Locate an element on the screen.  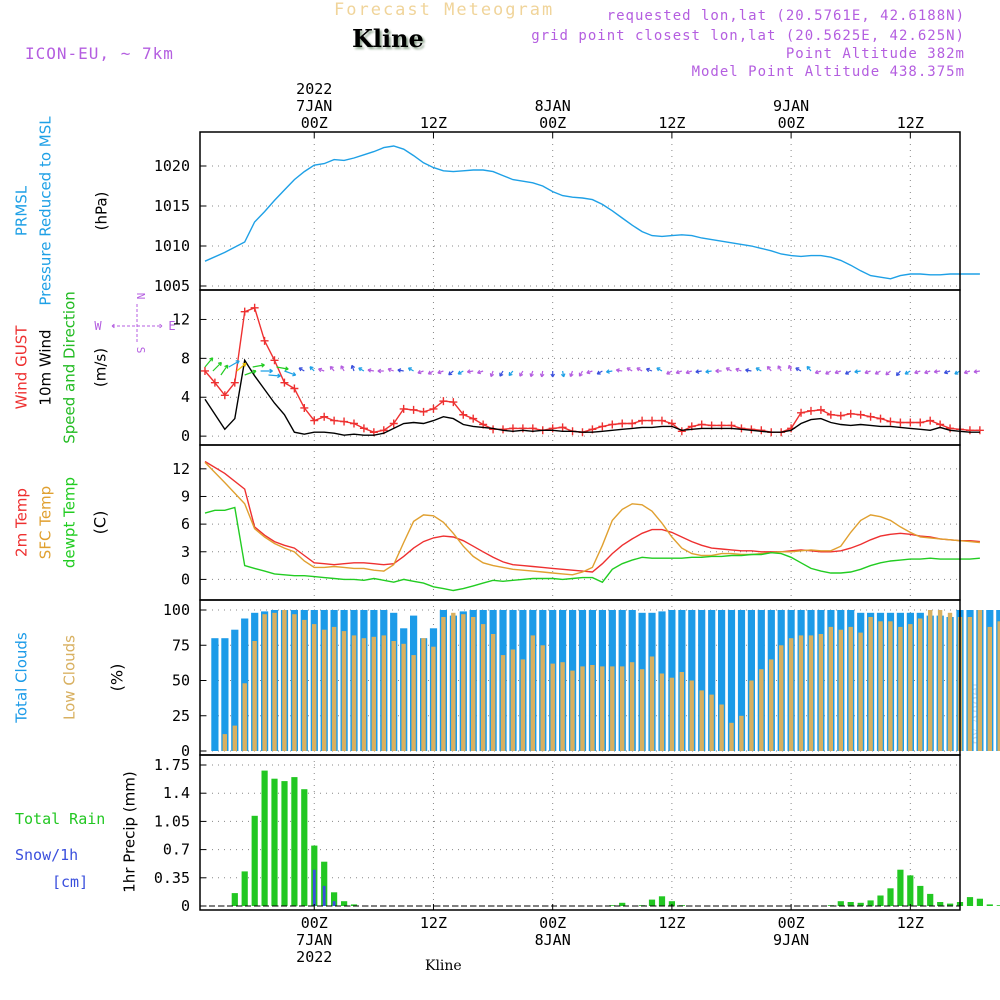
y-tick-label: 25 is located at coordinates (181, 716).